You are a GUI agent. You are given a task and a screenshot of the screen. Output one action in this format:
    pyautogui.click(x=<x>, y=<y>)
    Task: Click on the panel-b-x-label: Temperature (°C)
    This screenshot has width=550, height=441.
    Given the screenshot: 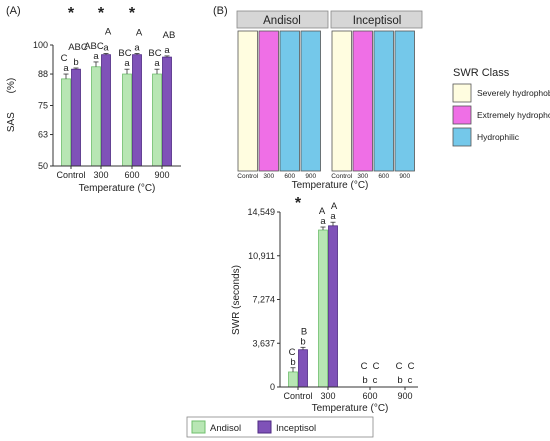 What is the action you would take?
    pyautogui.click(x=350, y=408)
    